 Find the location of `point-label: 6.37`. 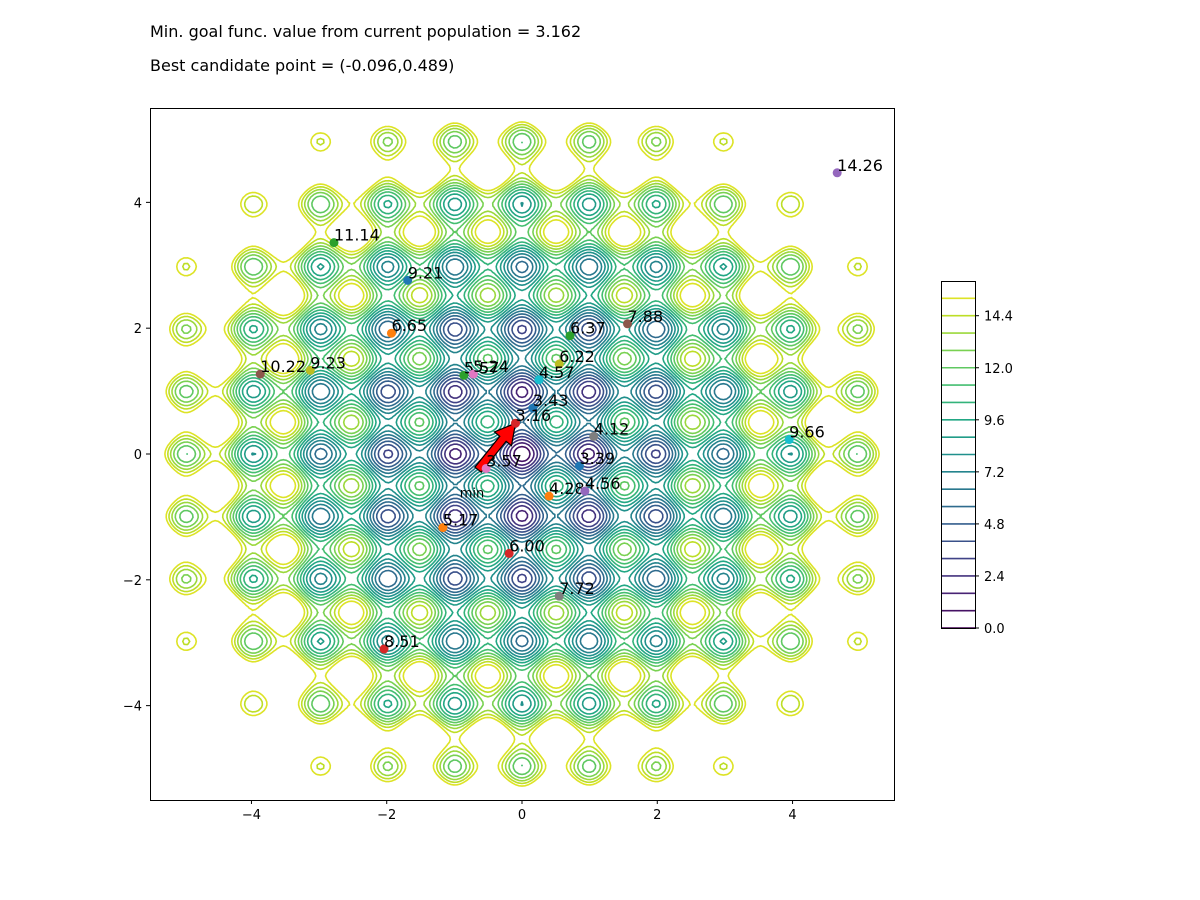

point-label: 6.37 is located at coordinates (588, 328).